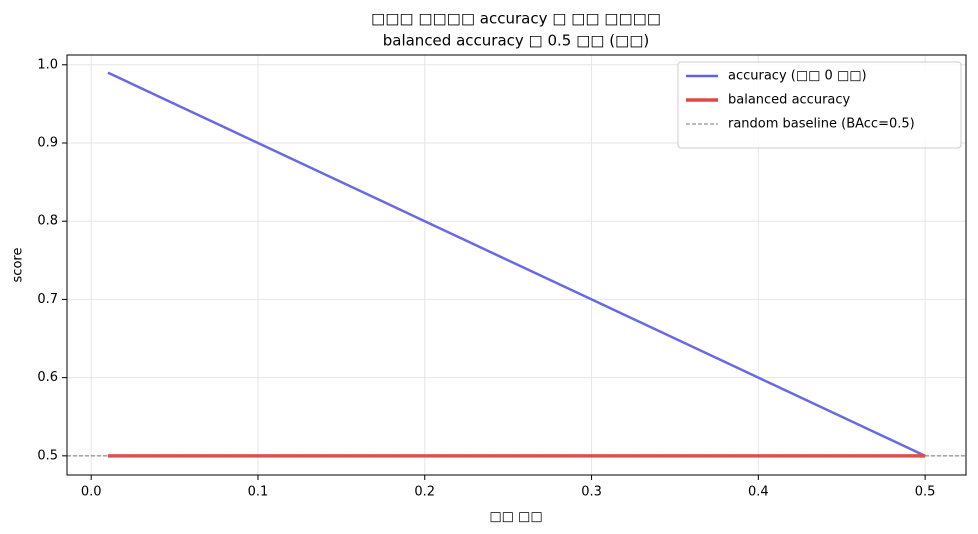 The height and width of the screenshot is (534, 978). I want to click on y-tick-label: 0.8, so click(47, 221).